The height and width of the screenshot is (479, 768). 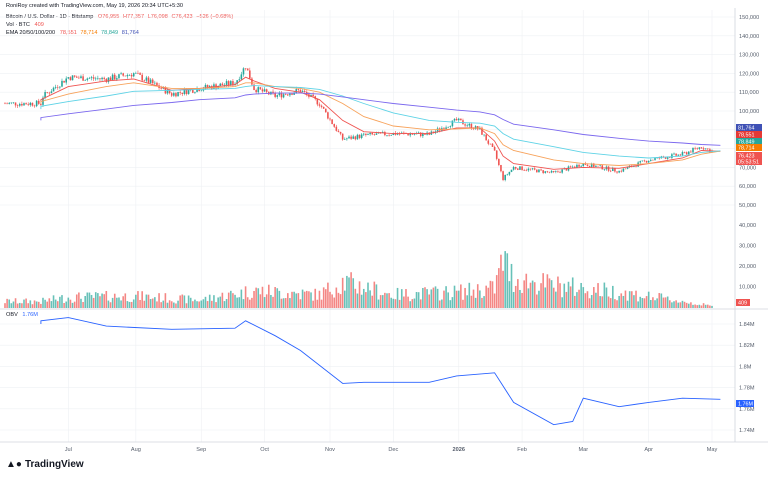 I want to click on volume-label: Vol · BTC, so click(x=18, y=25).